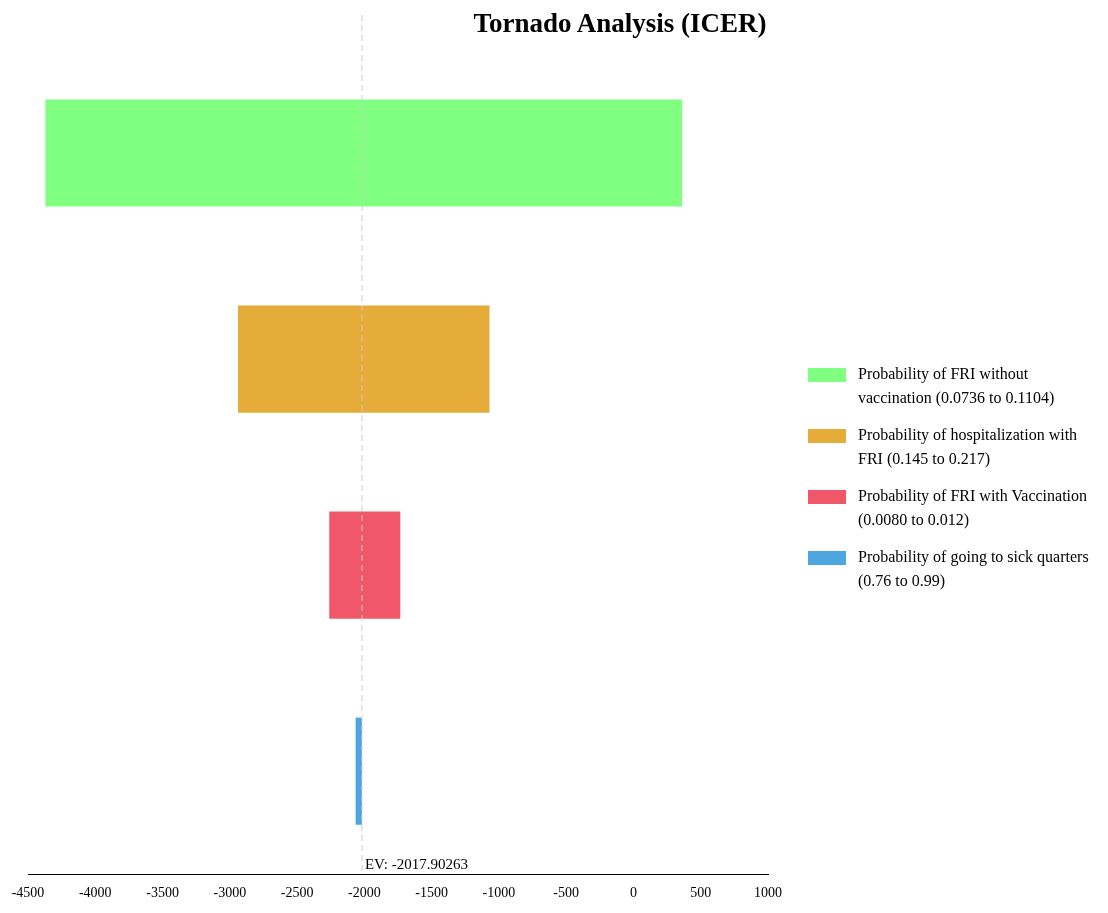 This screenshot has height=913, width=1108. What do you see at coordinates (230, 893) in the screenshot?
I see `x-tick-label: -3000` at bounding box center [230, 893].